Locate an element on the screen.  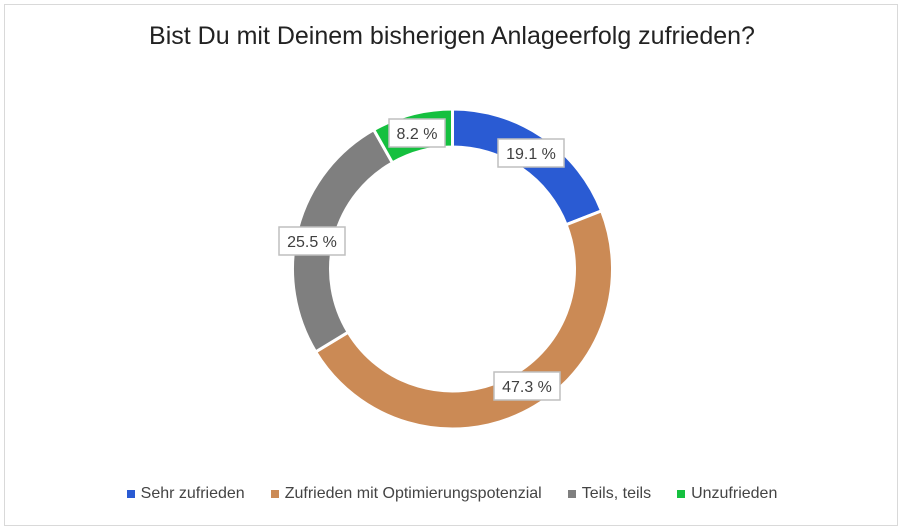
data-label-text: 25.5 % is located at coordinates (312, 242).